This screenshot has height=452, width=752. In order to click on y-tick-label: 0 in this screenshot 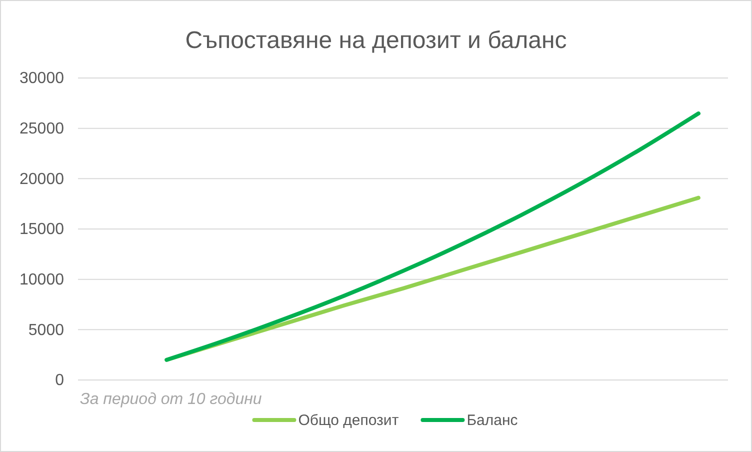, I will do `click(59, 381)`.